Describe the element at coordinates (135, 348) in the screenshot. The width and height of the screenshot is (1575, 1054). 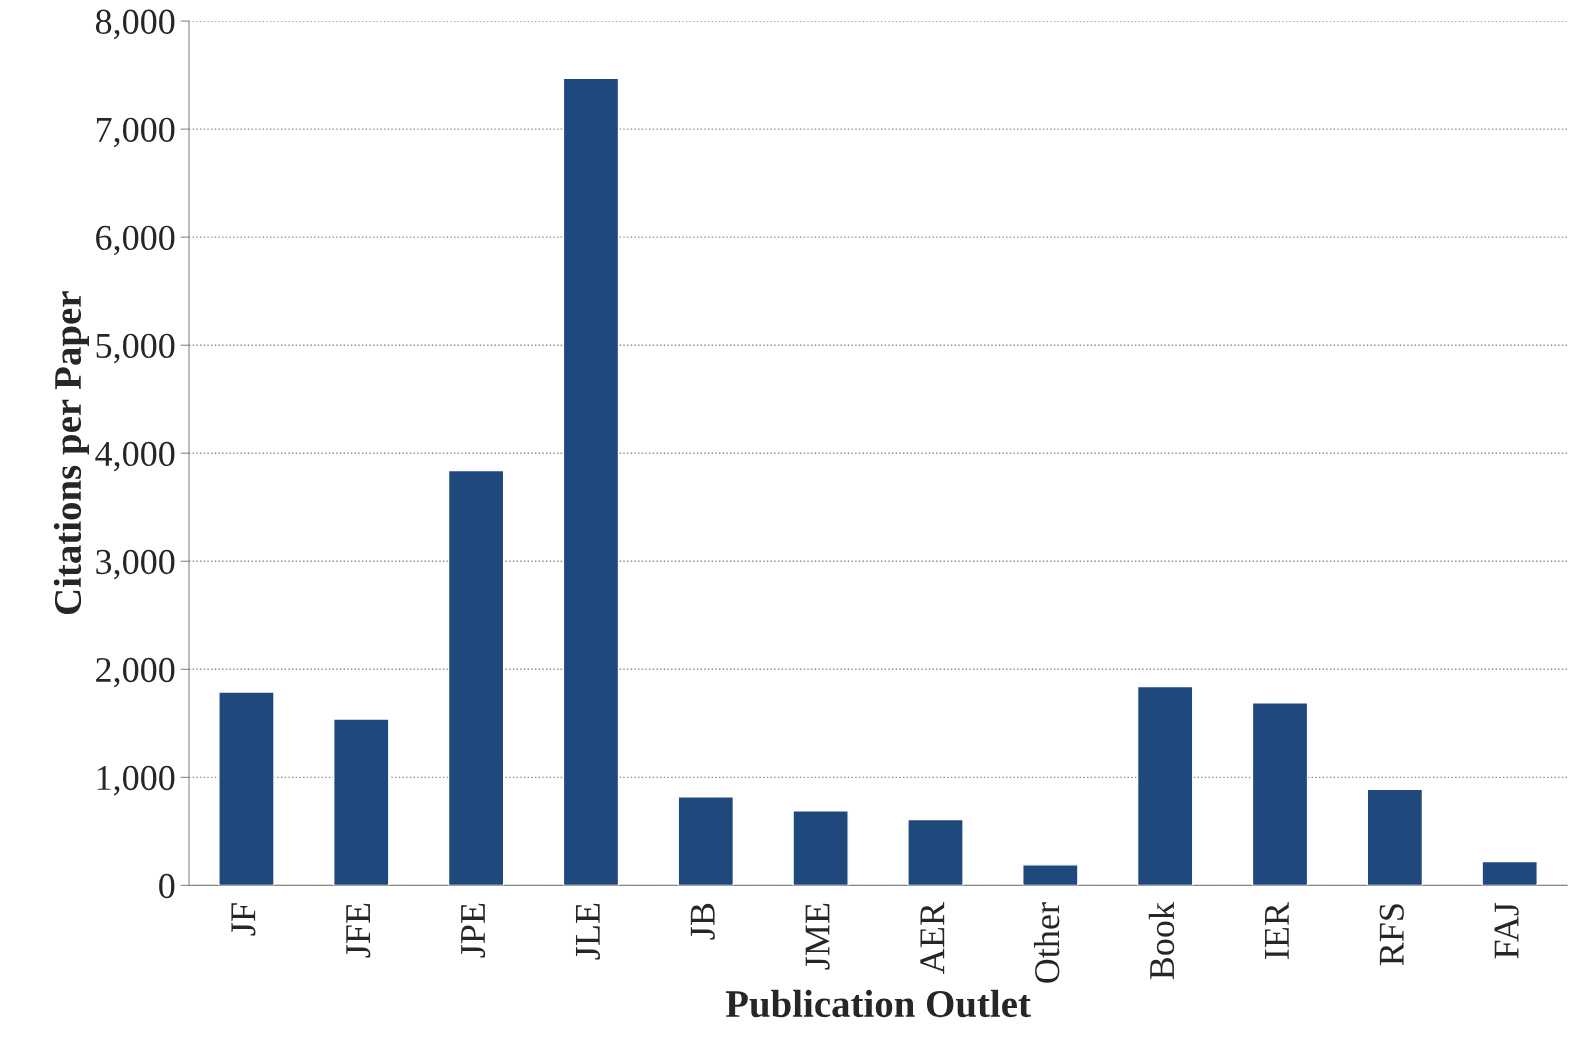
I see `y-tick-label: 5,000` at that location.